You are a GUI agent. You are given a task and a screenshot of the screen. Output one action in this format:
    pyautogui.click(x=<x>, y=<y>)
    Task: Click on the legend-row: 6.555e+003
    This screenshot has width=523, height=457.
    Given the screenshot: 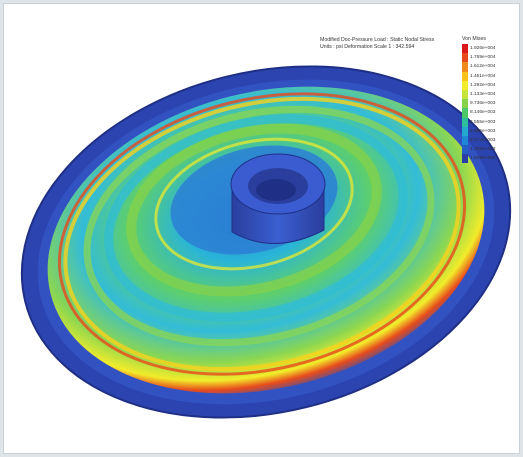 What is the action you would take?
    pyautogui.click(x=492, y=122)
    